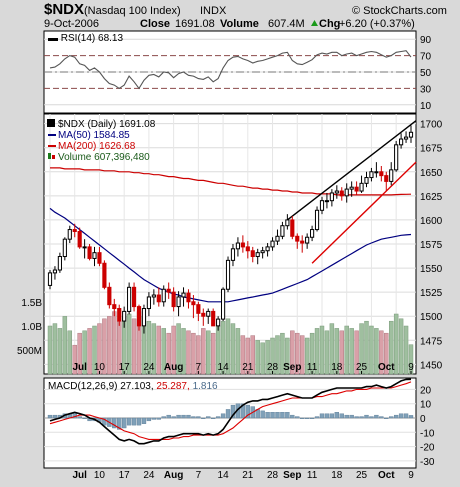  What do you see at coordinates (82, 386) in the screenshot?
I see `macd-label-prefix: MACD(12,26,9)` at bounding box center [82, 386].